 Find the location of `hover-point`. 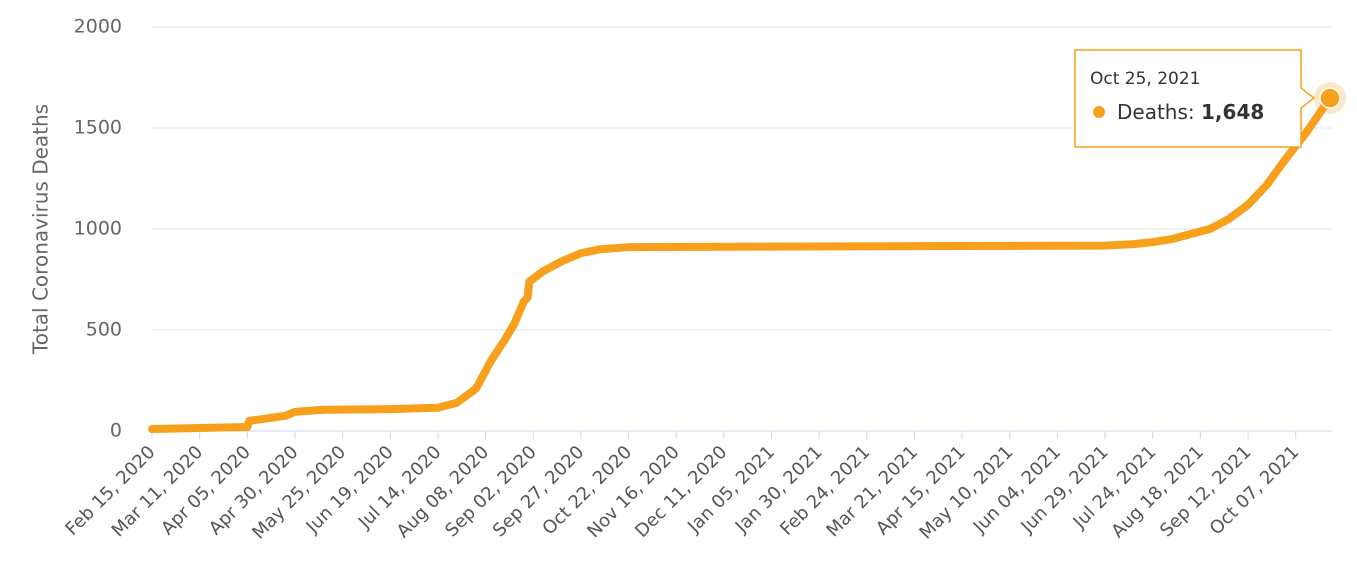

hover-point is located at coordinates (1330, 98).